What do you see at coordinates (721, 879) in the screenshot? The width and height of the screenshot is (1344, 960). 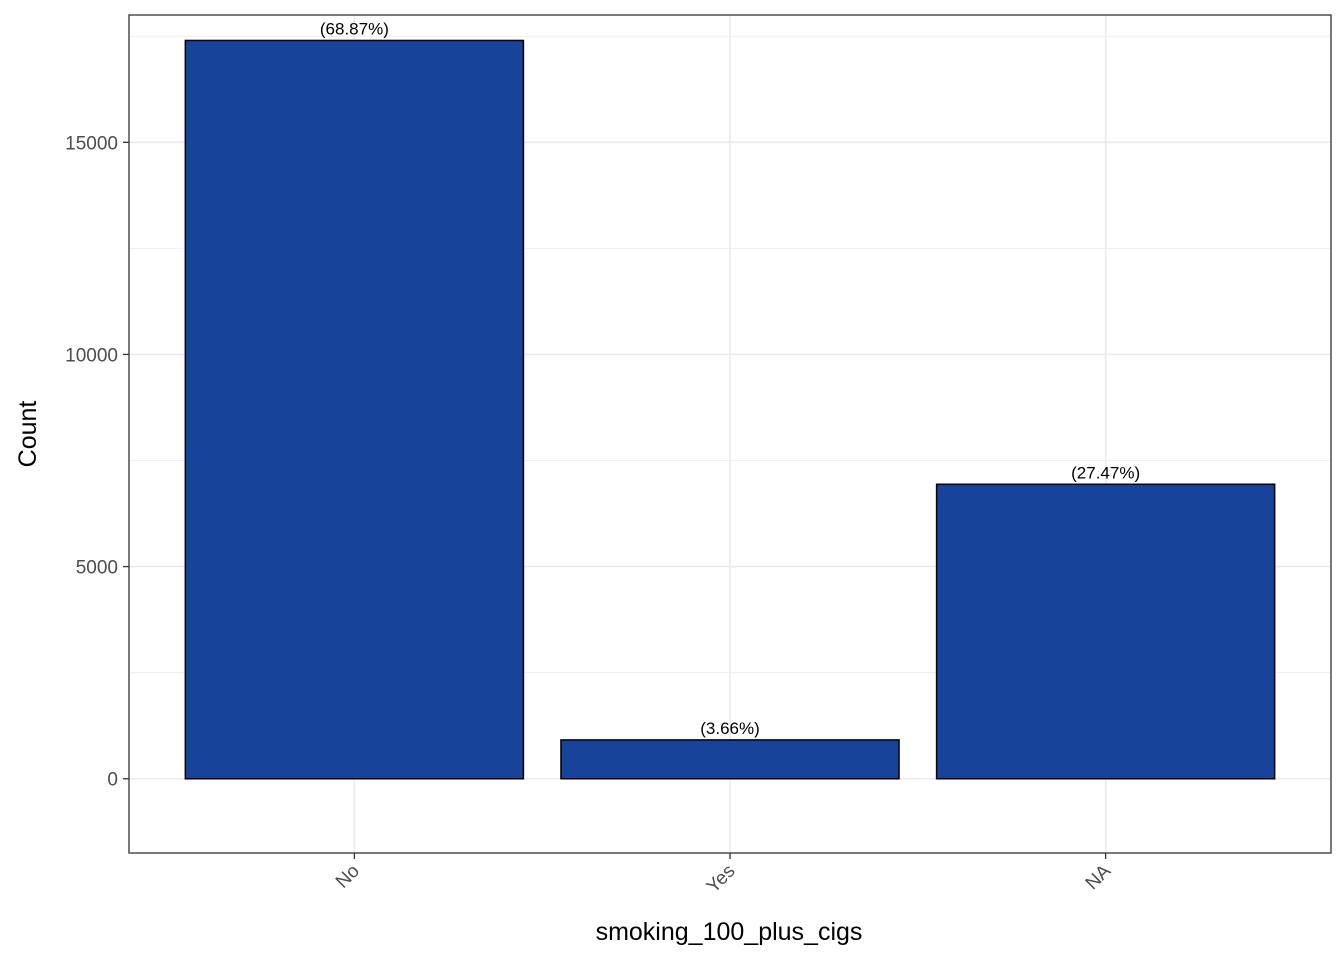 I see `x-tick-label: Yes` at bounding box center [721, 879].